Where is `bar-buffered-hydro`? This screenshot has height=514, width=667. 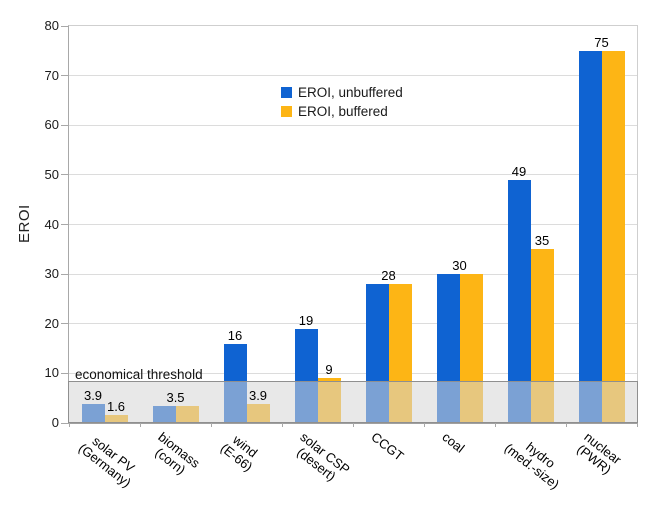
bar-buffered-hydro is located at coordinates (542, 336).